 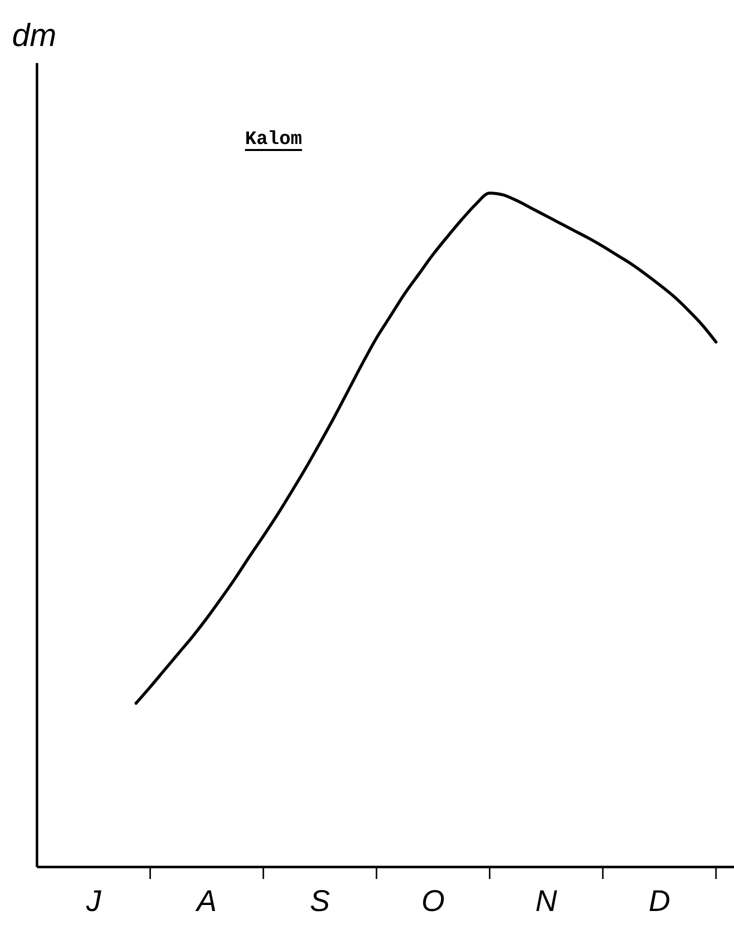 What do you see at coordinates (205, 901) in the screenshot?
I see `x-tick-label: A` at bounding box center [205, 901].